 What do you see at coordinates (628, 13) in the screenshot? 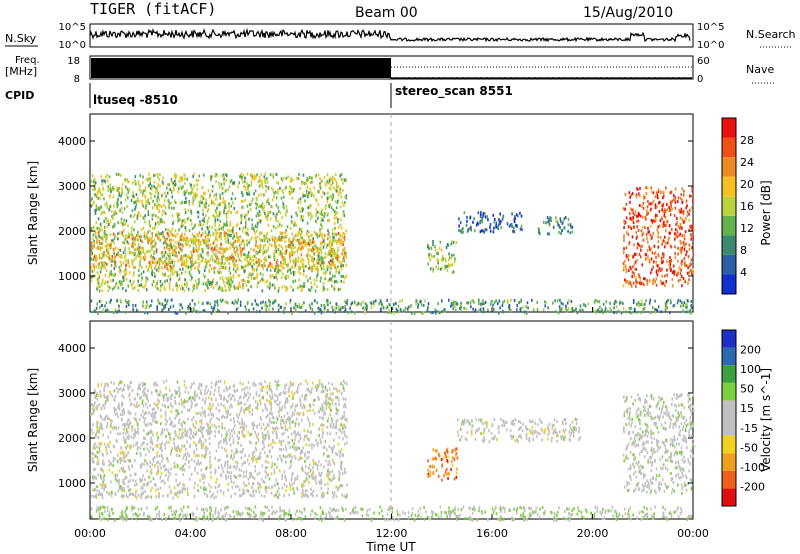
I see `date-label: 15/Aug/2010` at bounding box center [628, 13].